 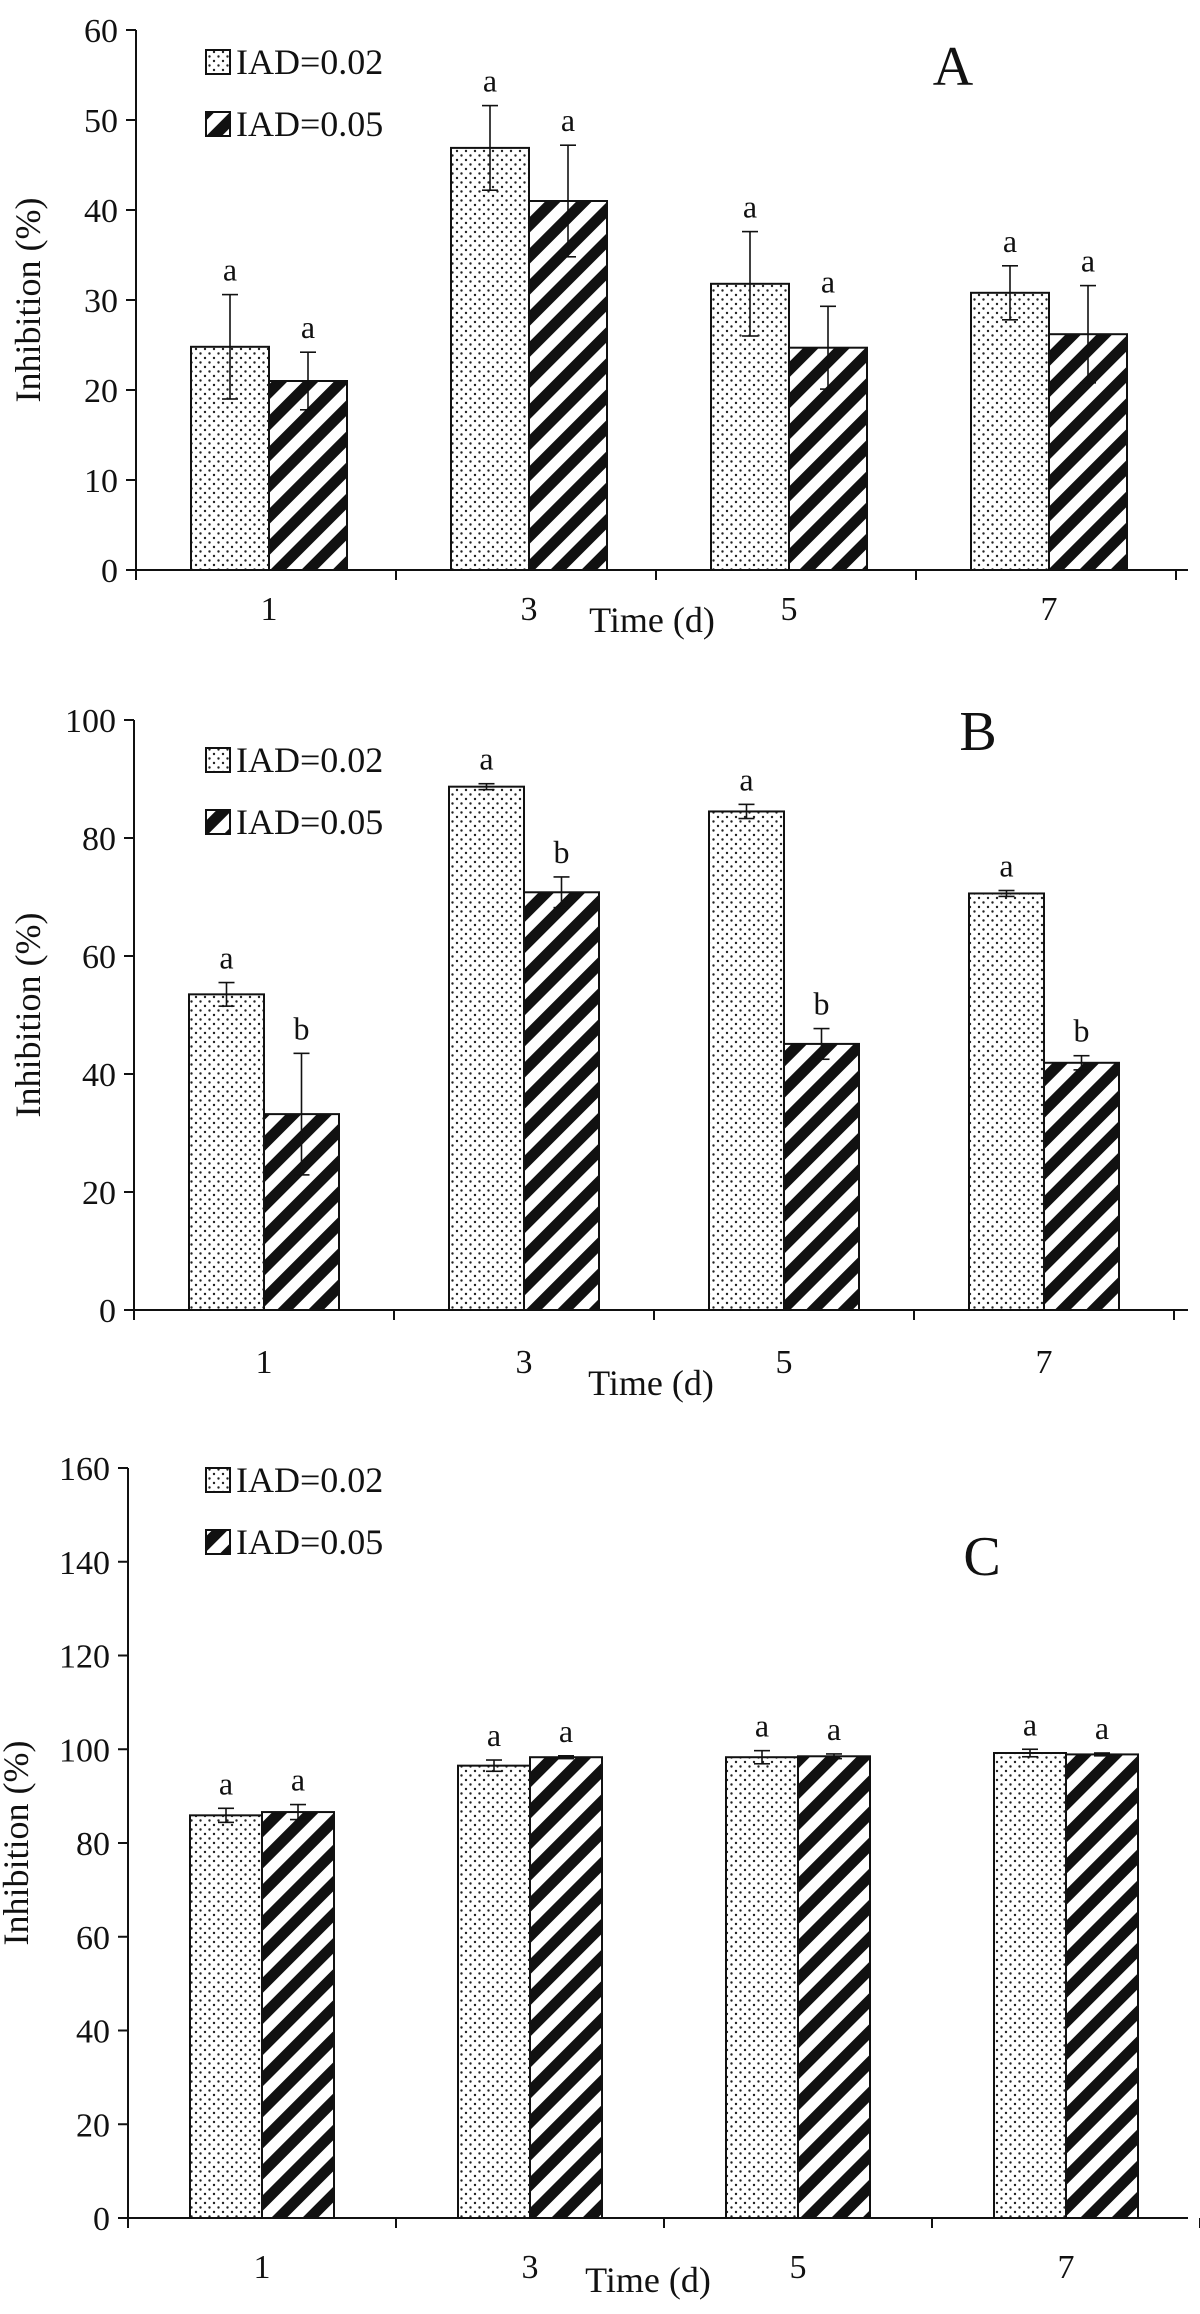 I want to click on y-tick-label: 50, so click(x=101, y=121).